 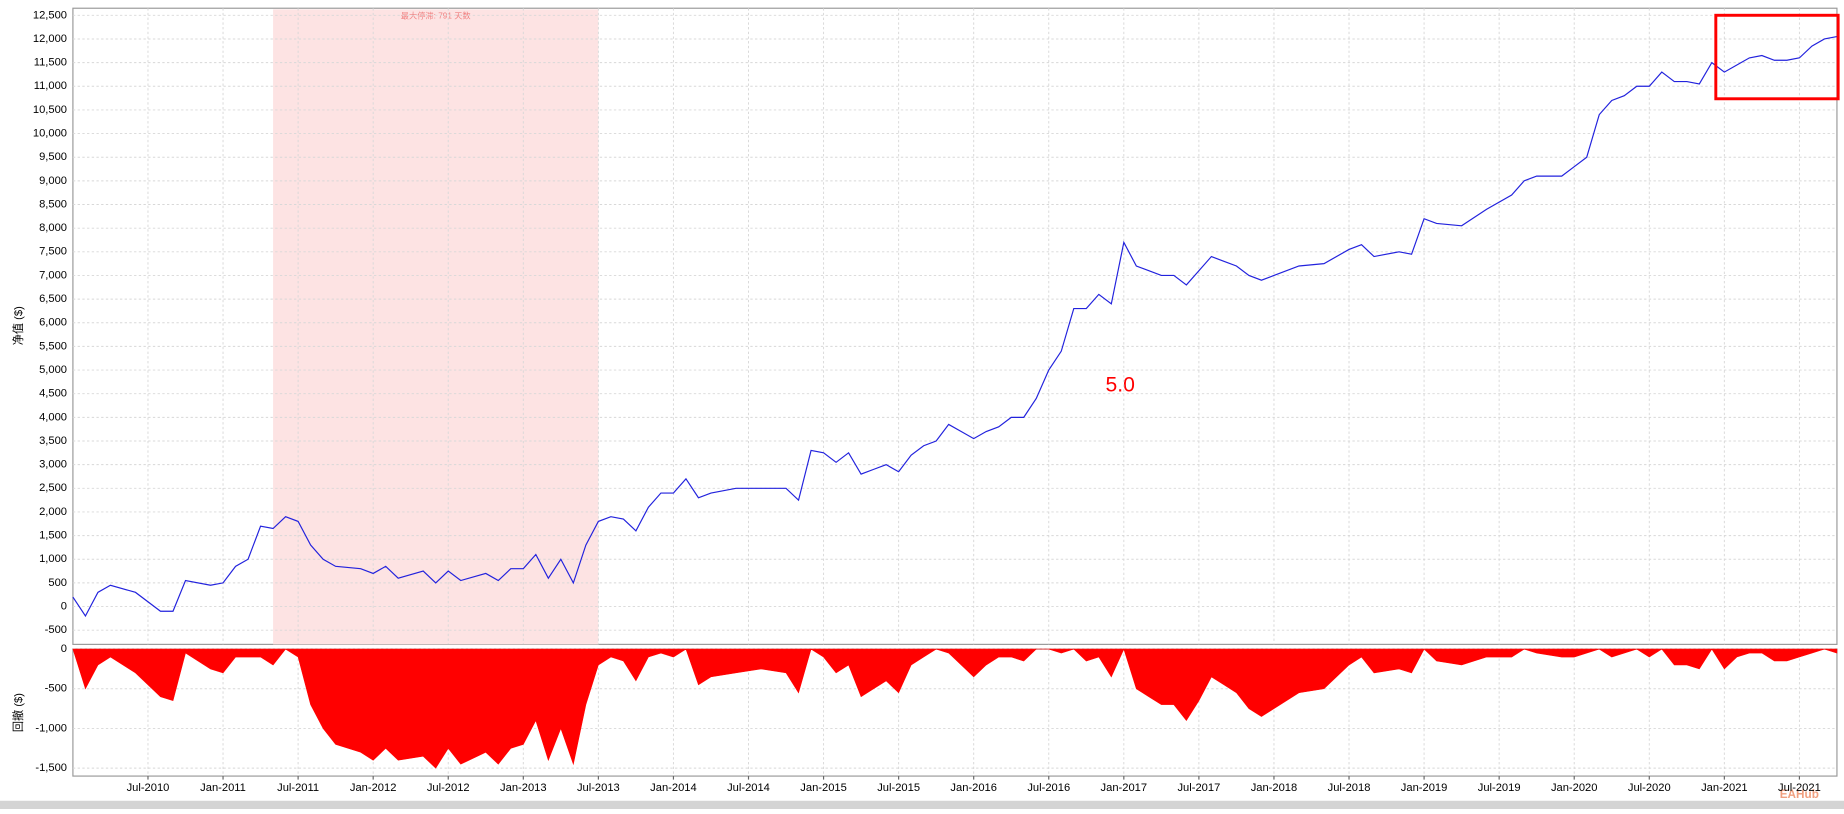 What do you see at coordinates (898, 788) in the screenshot?
I see `x-tick-label: Jul-2015` at bounding box center [898, 788].